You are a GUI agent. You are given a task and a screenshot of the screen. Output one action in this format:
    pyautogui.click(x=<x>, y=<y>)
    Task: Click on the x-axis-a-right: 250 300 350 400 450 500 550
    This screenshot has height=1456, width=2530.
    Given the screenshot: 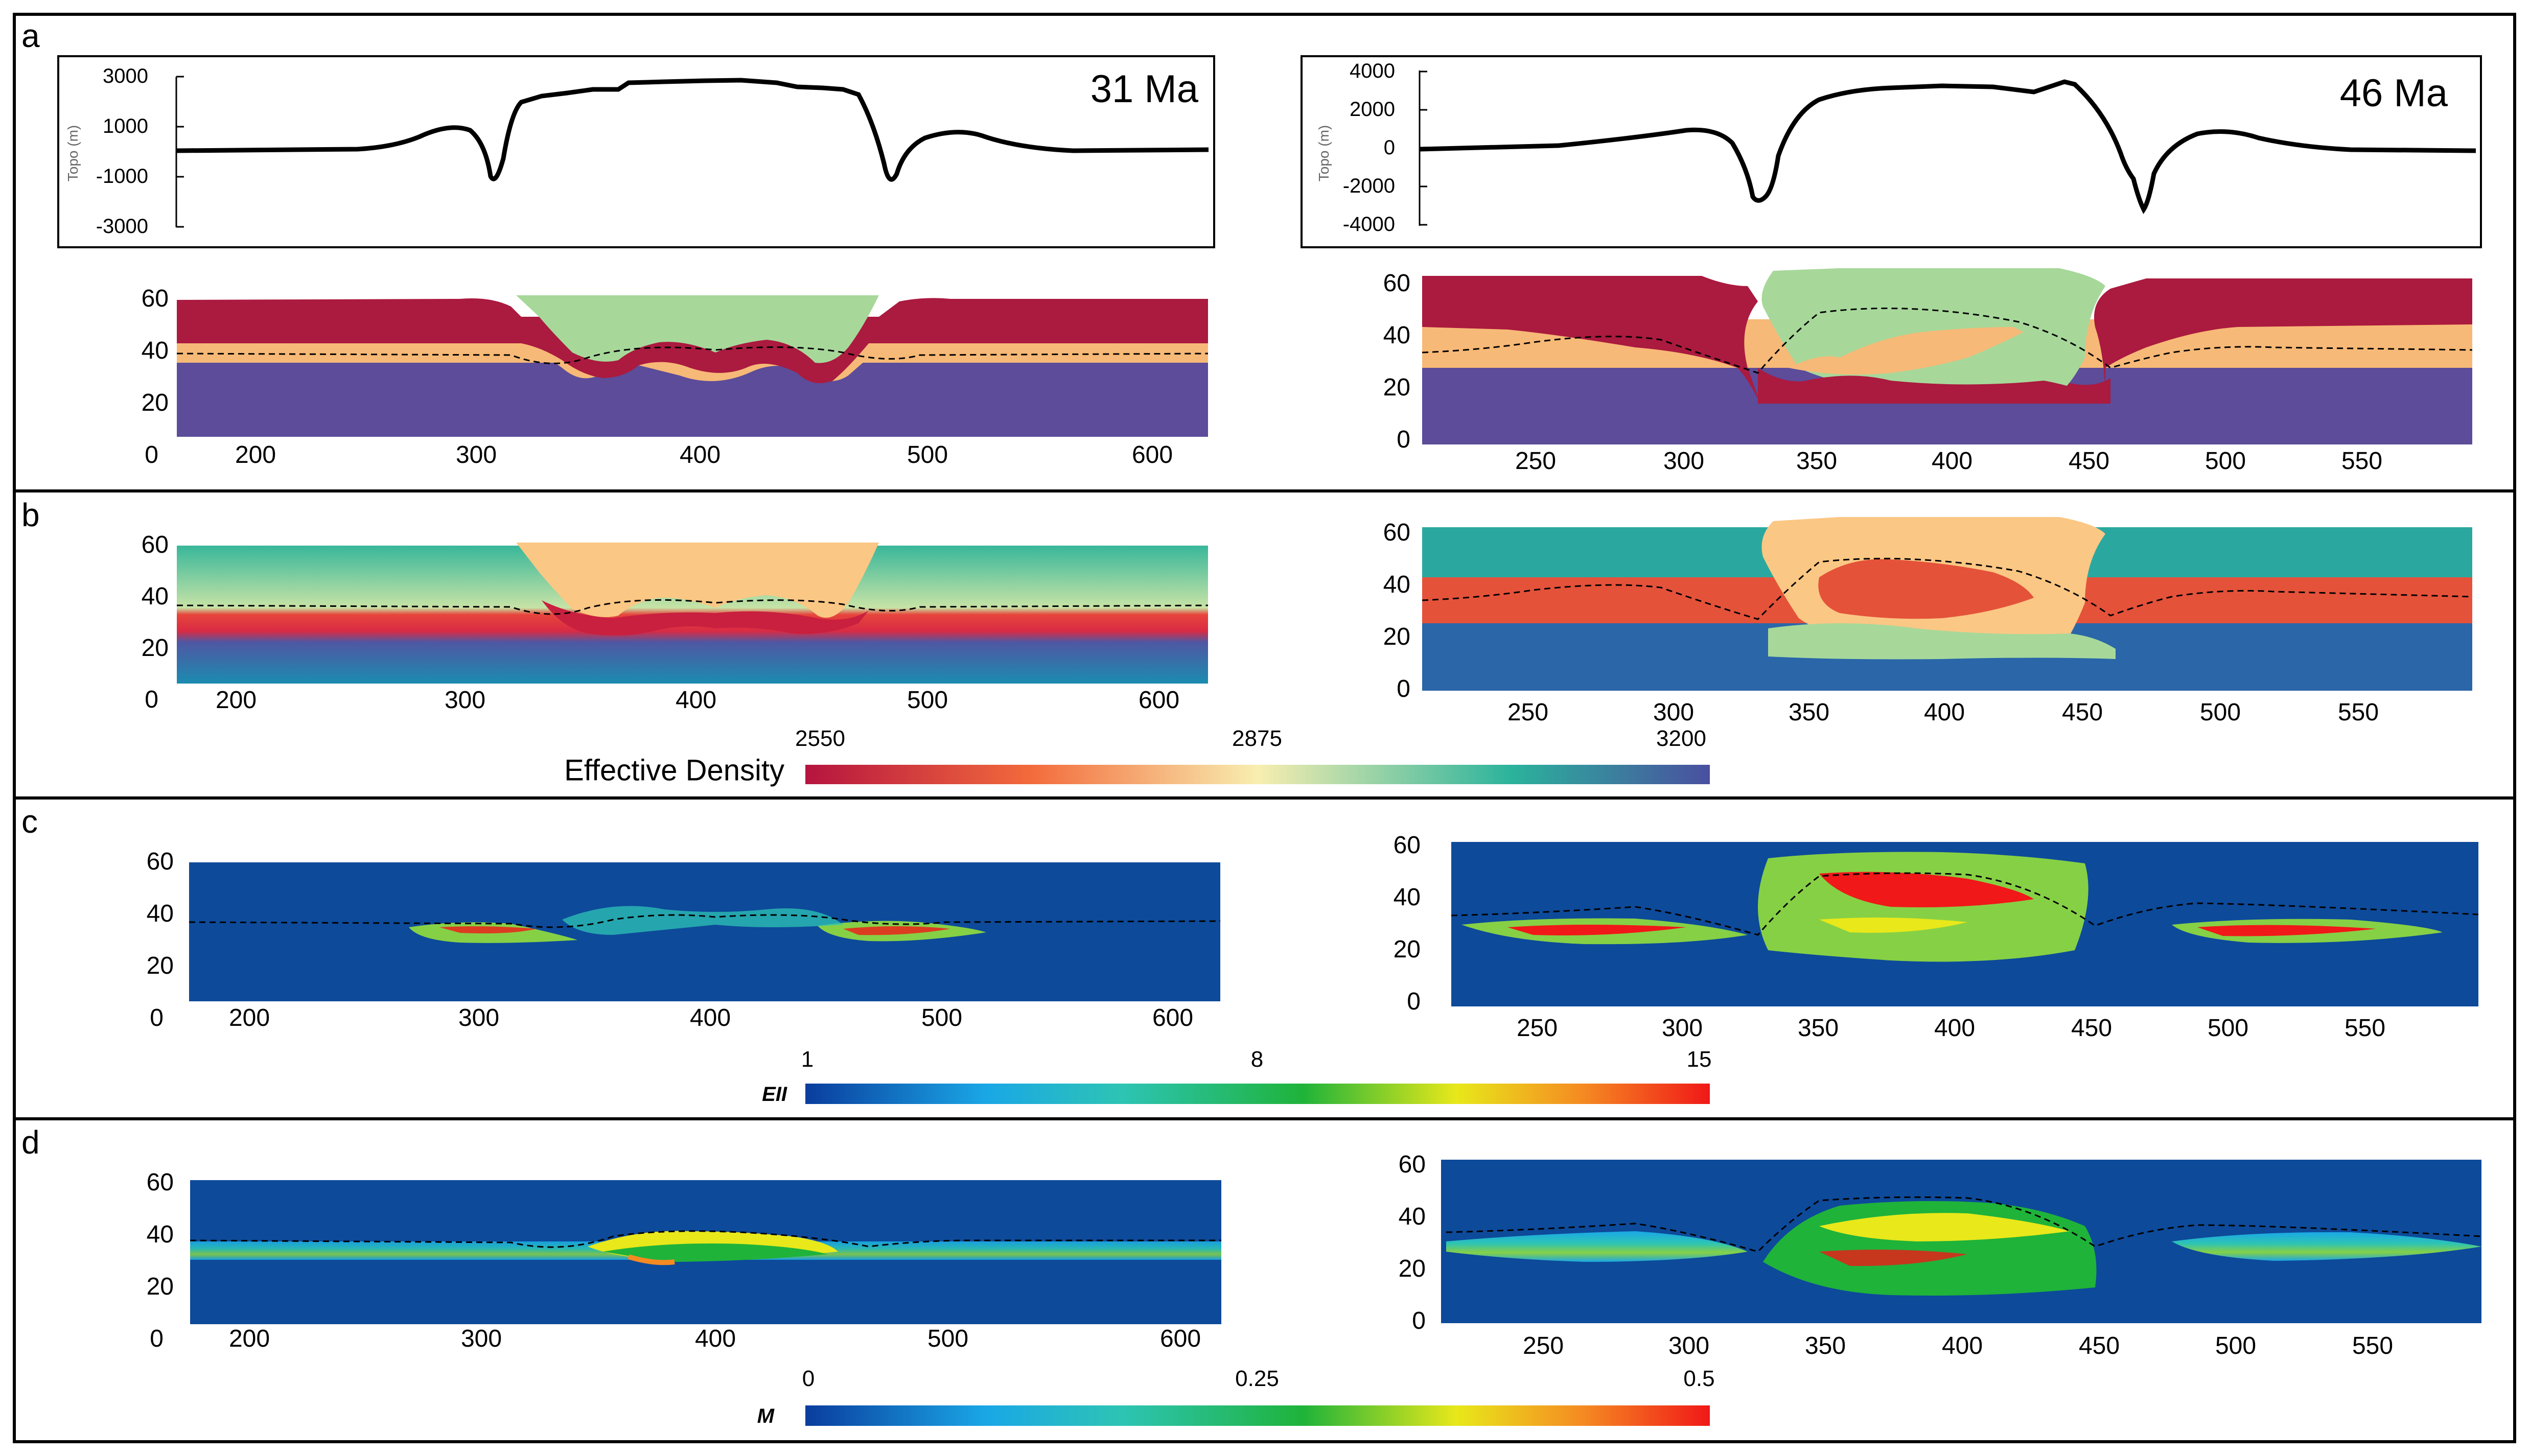 What is the action you would take?
    pyautogui.click(x=1948, y=461)
    